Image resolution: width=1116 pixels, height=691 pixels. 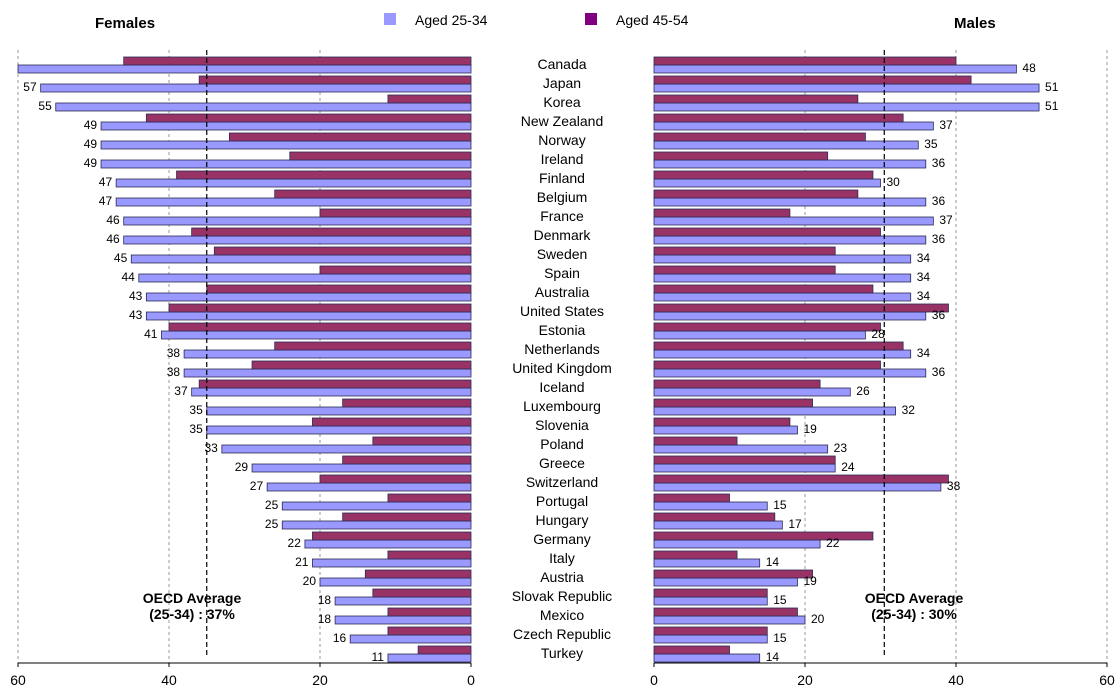 What do you see at coordinates (691, 498) in the screenshot?
I see `males-bar-aged-45-54-portugal` at bounding box center [691, 498].